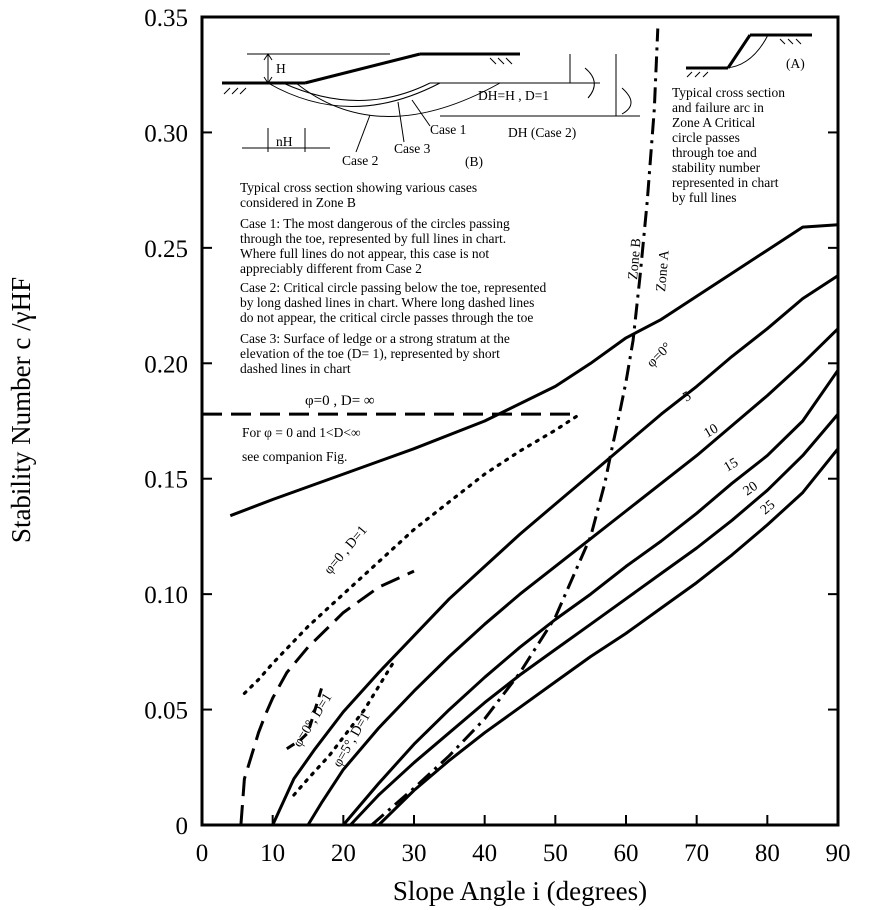 This screenshot has height=910, width=877. What do you see at coordinates (448, 129) in the screenshot?
I see `inset-b-case1: Case 1` at bounding box center [448, 129].